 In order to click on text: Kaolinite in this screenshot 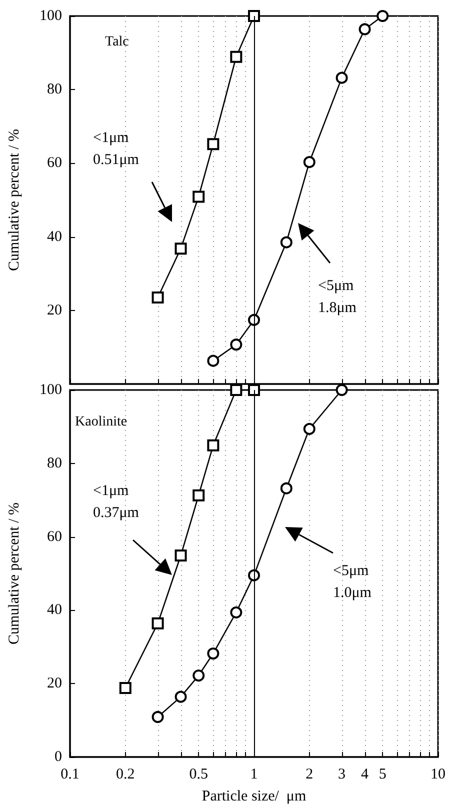, I will do `click(101, 422)`.